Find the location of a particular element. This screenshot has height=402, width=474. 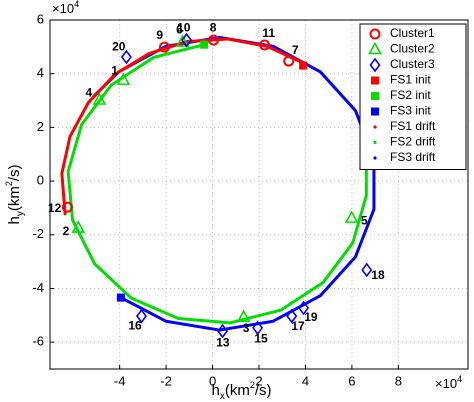

x-axis-label: hx(km2/s) is located at coordinates (241, 391).